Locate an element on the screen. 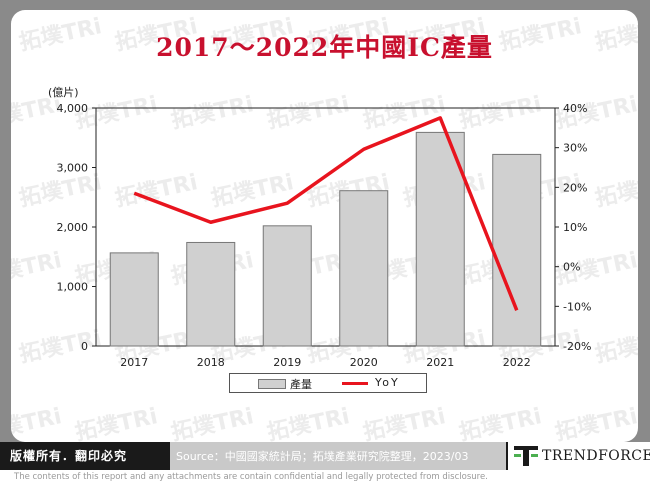 The width and height of the screenshot is (650, 485). right-tick-label: 0% is located at coordinates (571, 267).